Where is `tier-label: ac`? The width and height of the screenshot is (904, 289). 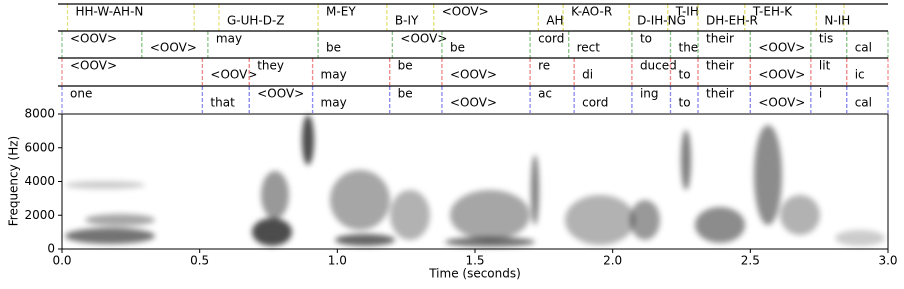
tier-label: ac is located at coordinates (545, 94).